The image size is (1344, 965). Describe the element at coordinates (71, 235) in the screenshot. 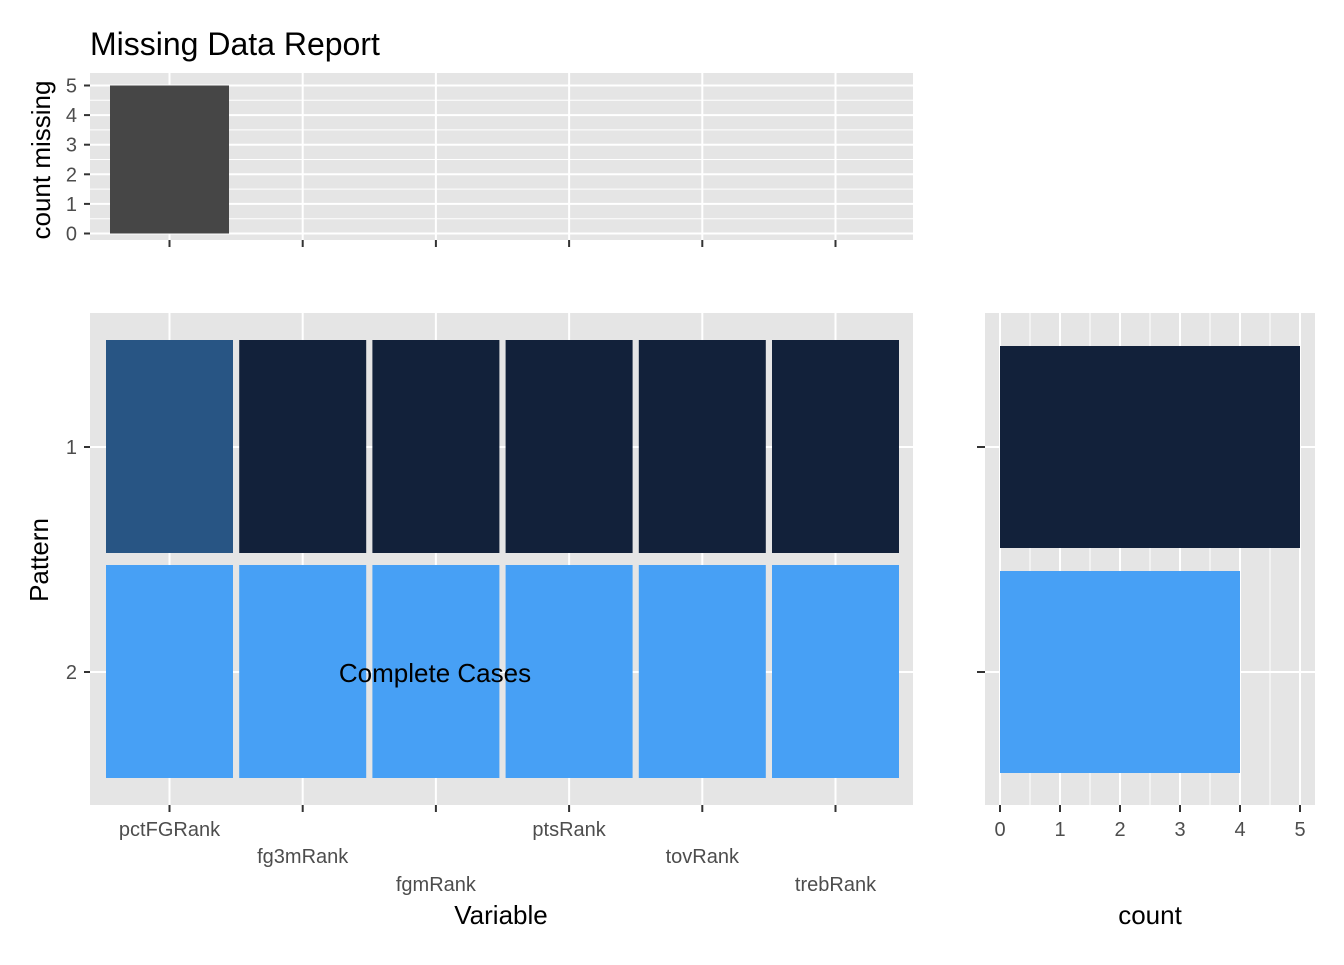

I see `top-y-tick-label: 0` at that location.